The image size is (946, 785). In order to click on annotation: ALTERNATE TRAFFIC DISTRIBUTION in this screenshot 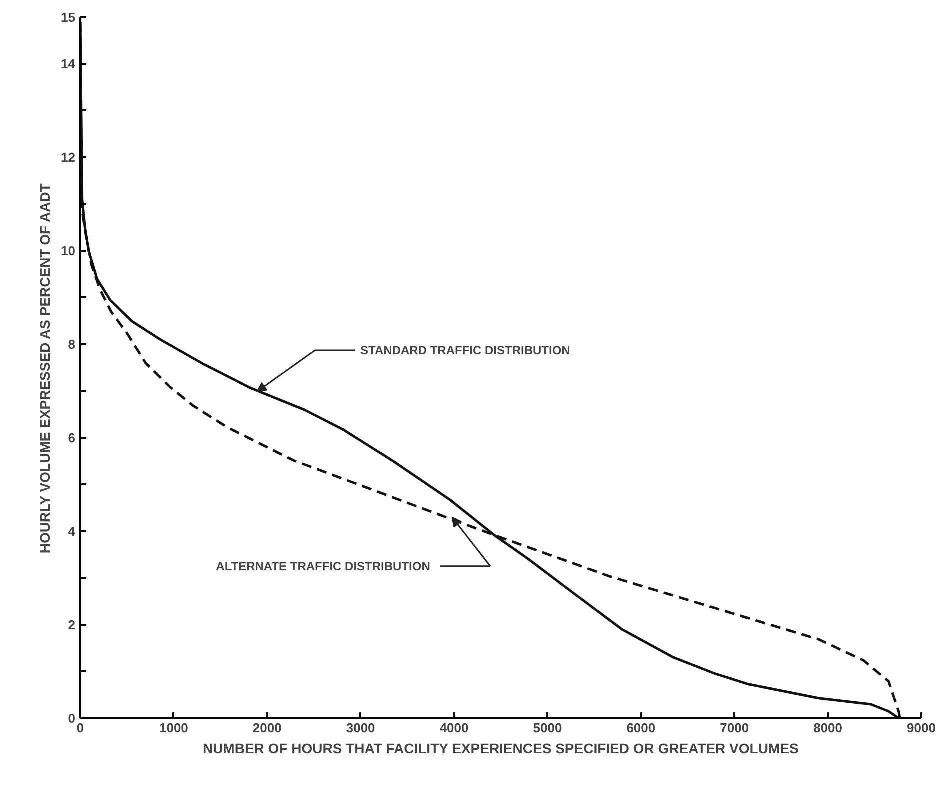, I will do `click(323, 566)`.